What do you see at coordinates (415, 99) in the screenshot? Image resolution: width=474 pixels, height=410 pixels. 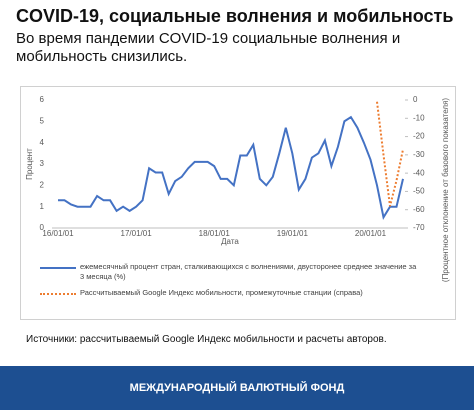 I see `y2-tick-label: 0` at bounding box center [415, 99].